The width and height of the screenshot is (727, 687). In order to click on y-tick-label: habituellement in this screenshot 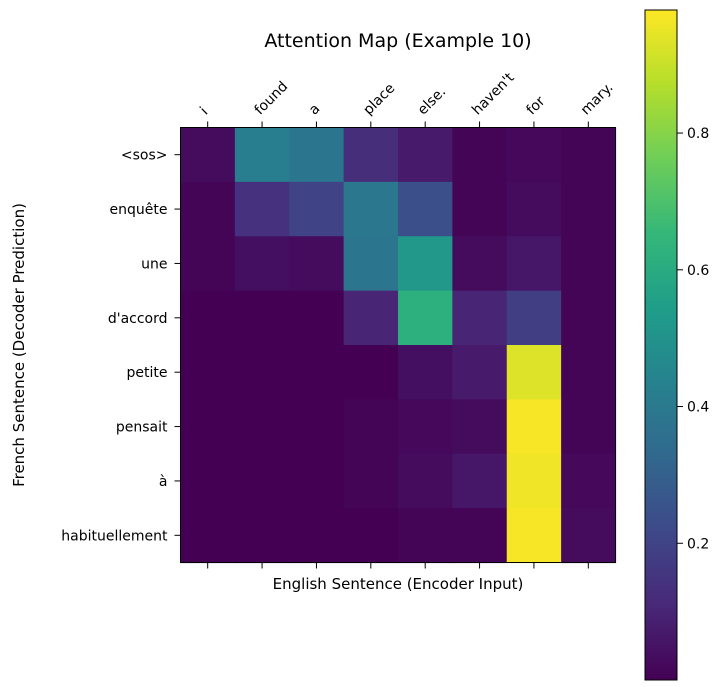, I will do `click(114, 536)`.